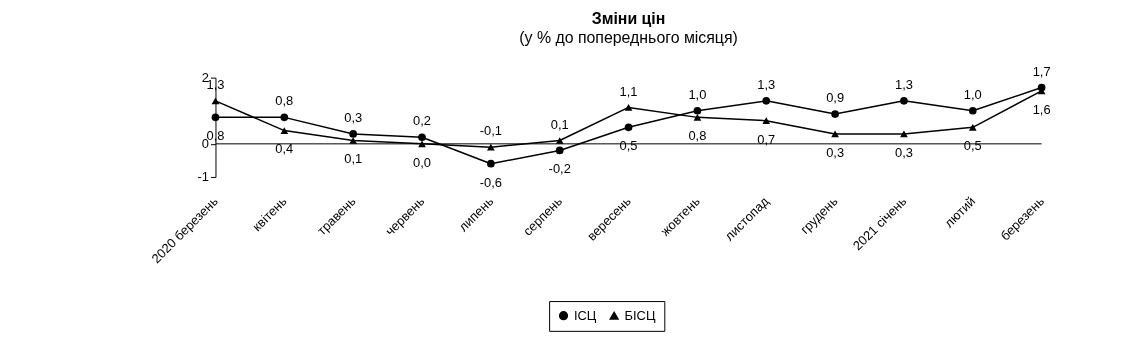  Describe the element at coordinates (640, 315) in the screenshot. I see `legend-label: БІСЦ` at that location.